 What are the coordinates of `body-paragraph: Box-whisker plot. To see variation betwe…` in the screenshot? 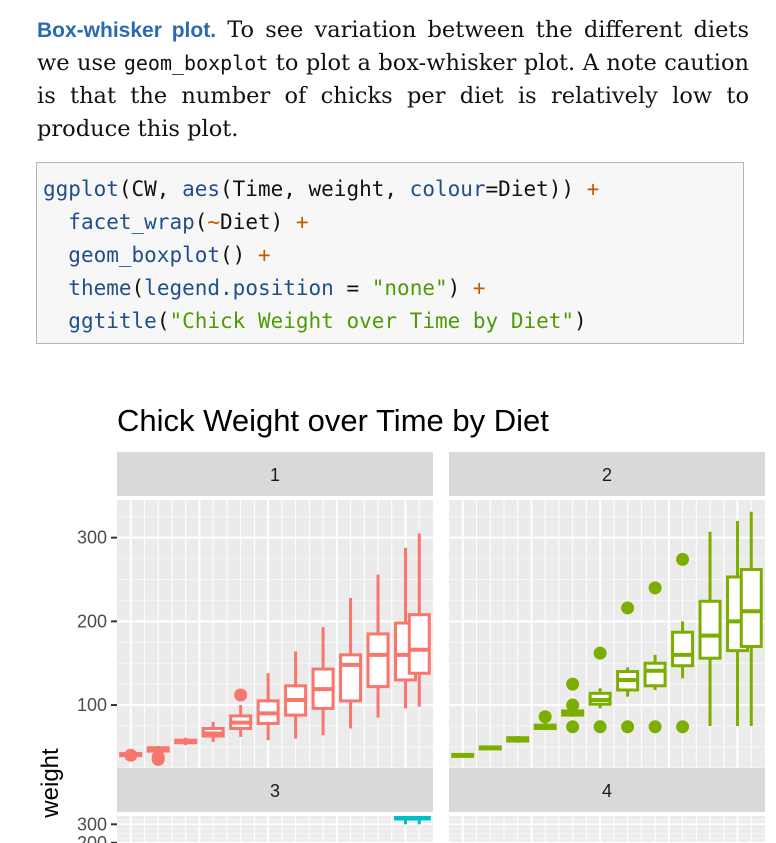 It's located at (393, 80).